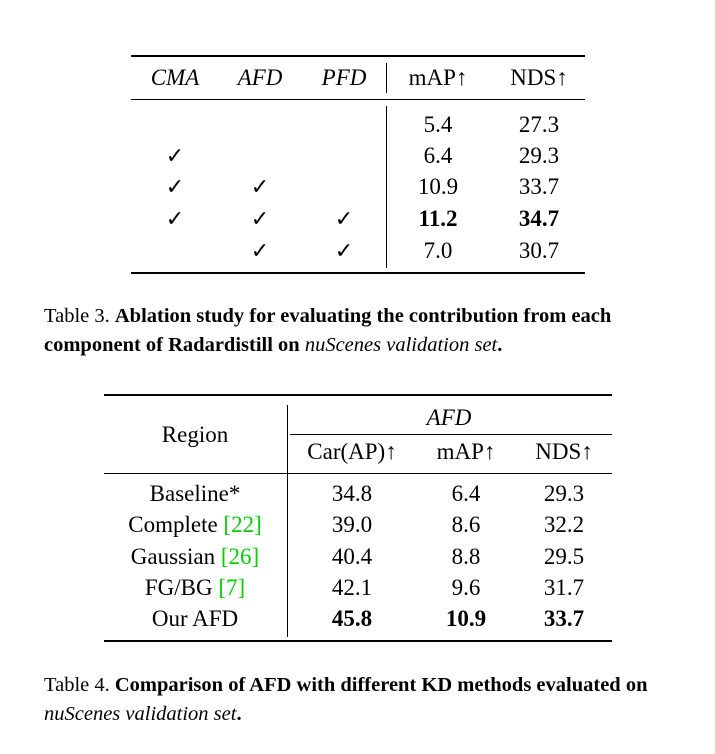 The image size is (715, 754). Describe the element at coordinates (358, 395) in the screenshot. I see `table4-top-rule` at that location.